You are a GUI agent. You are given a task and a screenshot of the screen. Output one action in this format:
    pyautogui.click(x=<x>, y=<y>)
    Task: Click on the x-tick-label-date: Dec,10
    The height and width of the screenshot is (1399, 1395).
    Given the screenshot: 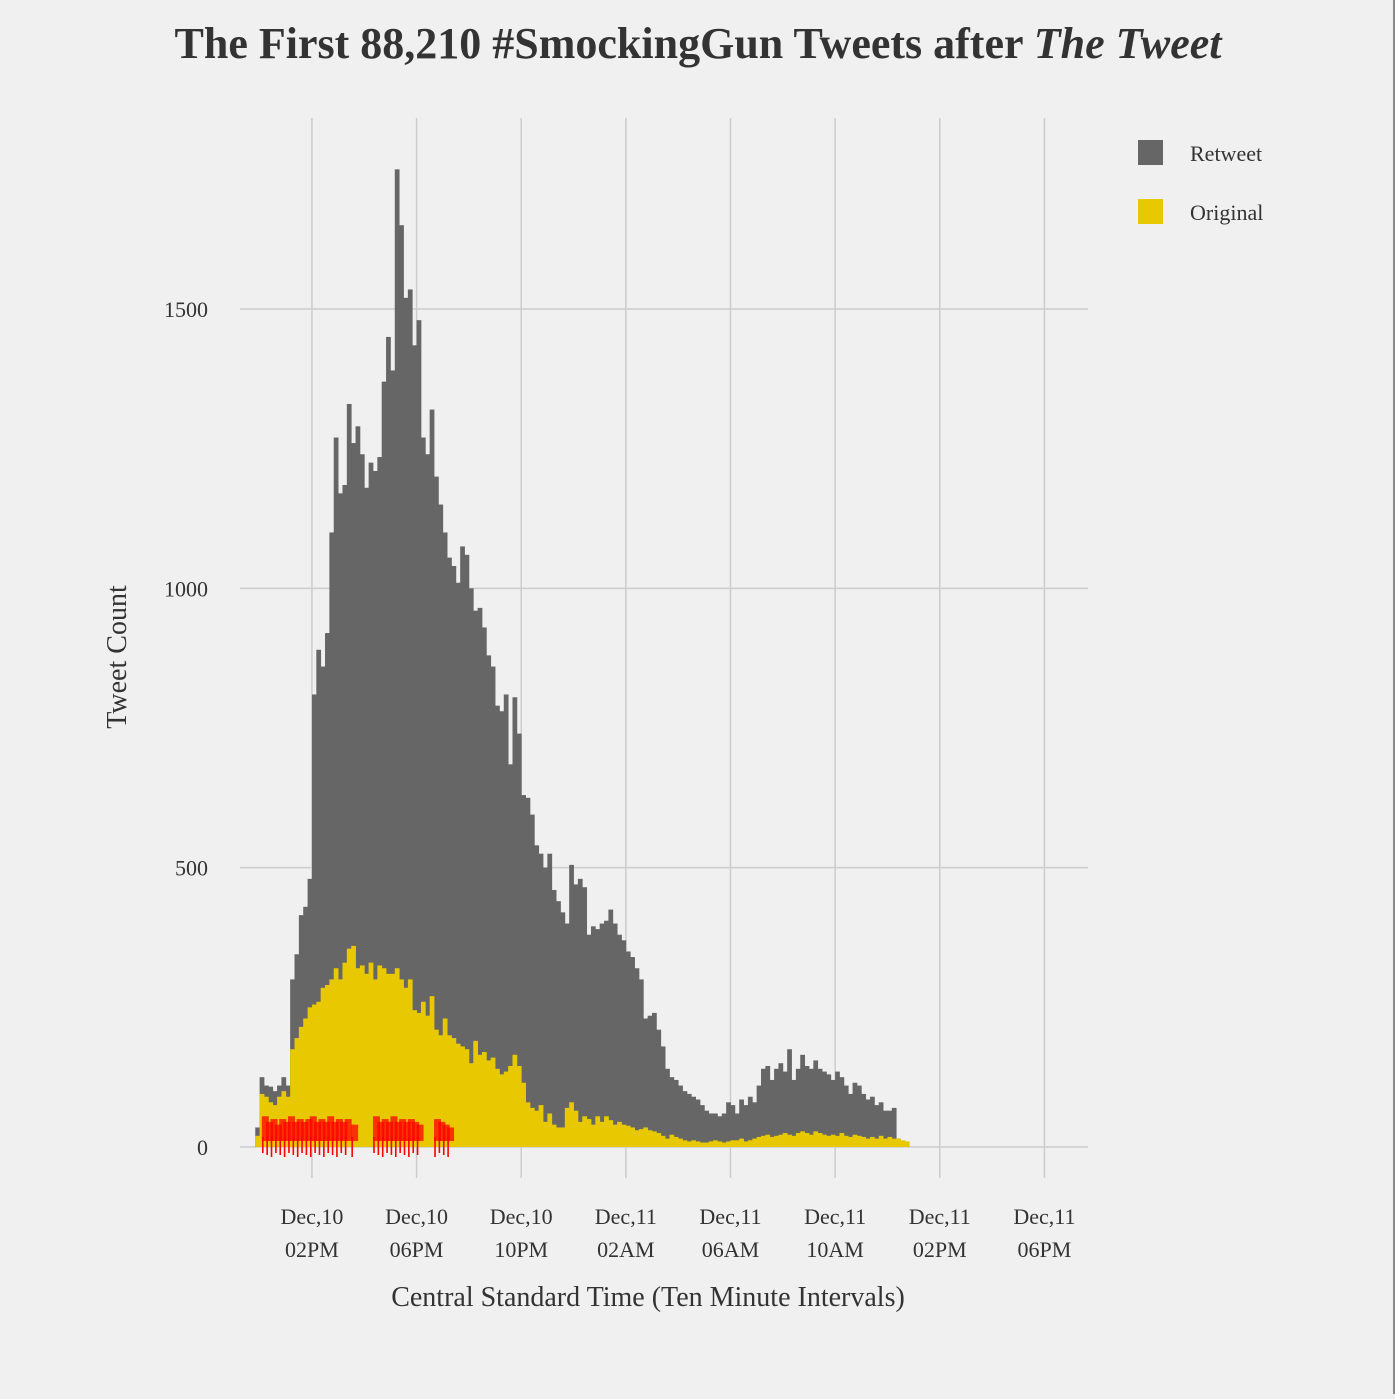 What is the action you would take?
    pyautogui.click(x=416, y=1216)
    